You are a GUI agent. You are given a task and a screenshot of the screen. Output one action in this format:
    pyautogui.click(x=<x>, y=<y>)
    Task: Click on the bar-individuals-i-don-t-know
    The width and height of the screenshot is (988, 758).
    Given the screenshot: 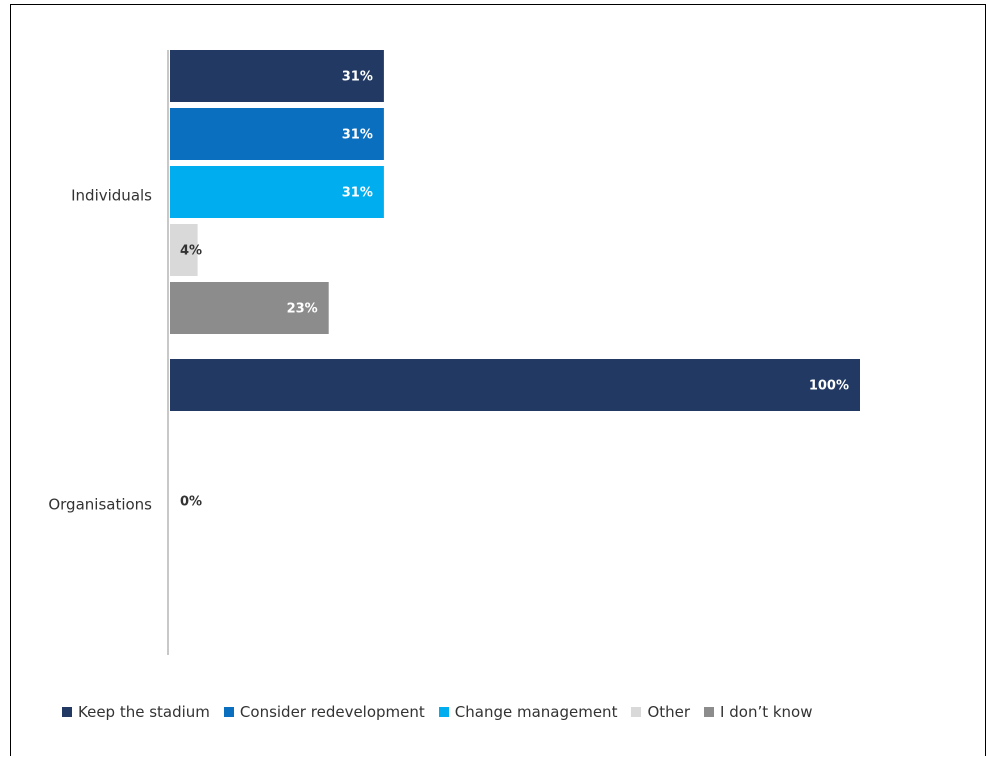 What is the action you would take?
    pyautogui.click(x=249, y=308)
    